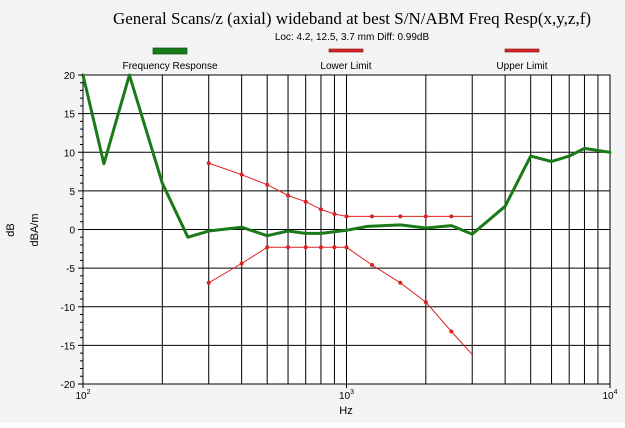  What do you see at coordinates (345, 411) in the screenshot?
I see `x-axis-label: Hz` at bounding box center [345, 411].